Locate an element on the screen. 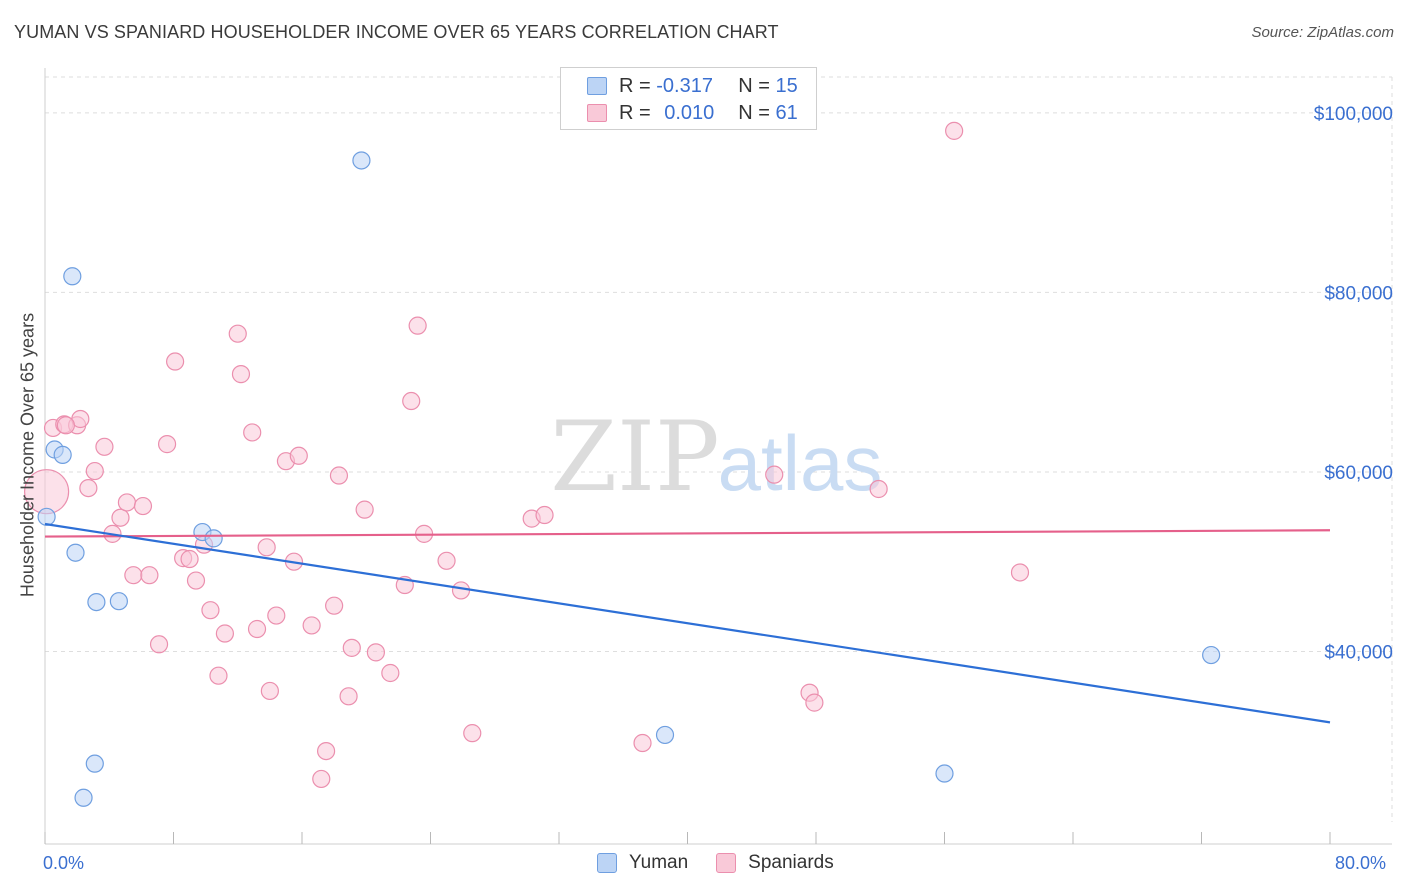 Image resolution: width=1406 pixels, height=892 pixels. legend-row-yuman: R = -0.317 N = 15 is located at coordinates (692, 86).